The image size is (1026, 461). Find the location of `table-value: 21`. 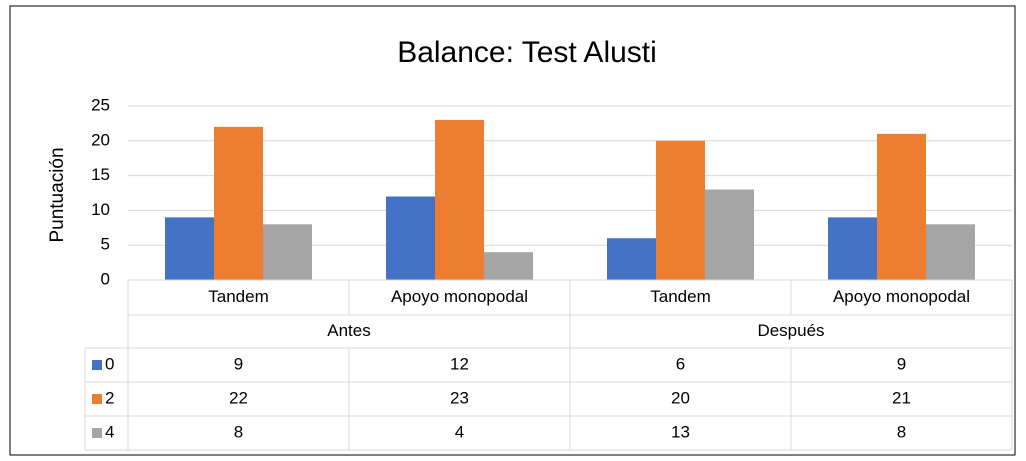

table-value: 21 is located at coordinates (901, 397).